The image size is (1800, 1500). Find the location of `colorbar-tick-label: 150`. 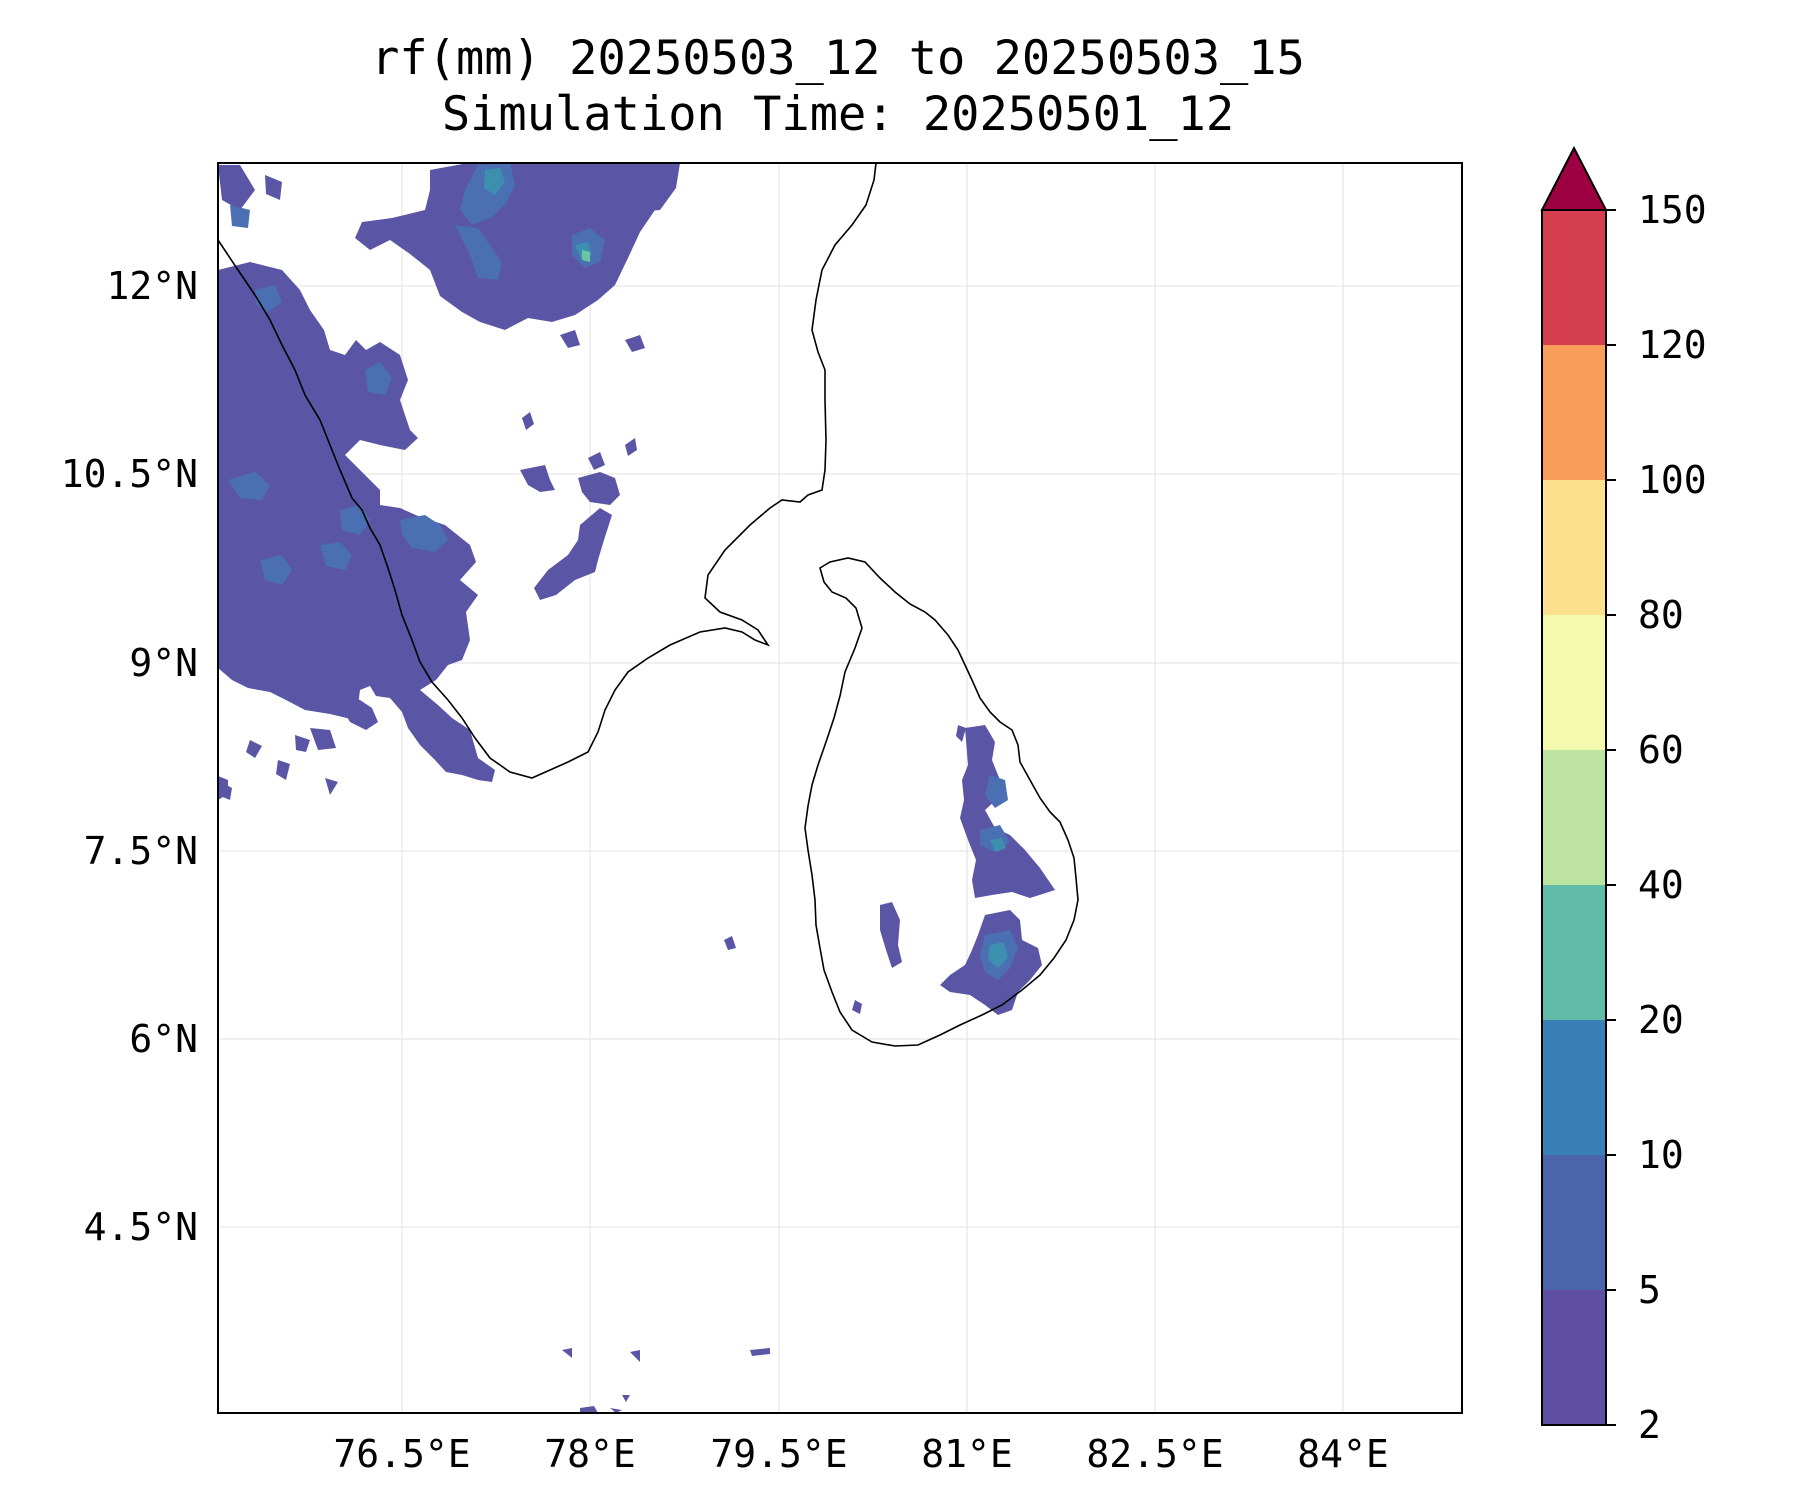

colorbar-tick-label: 150 is located at coordinates (1672, 210).